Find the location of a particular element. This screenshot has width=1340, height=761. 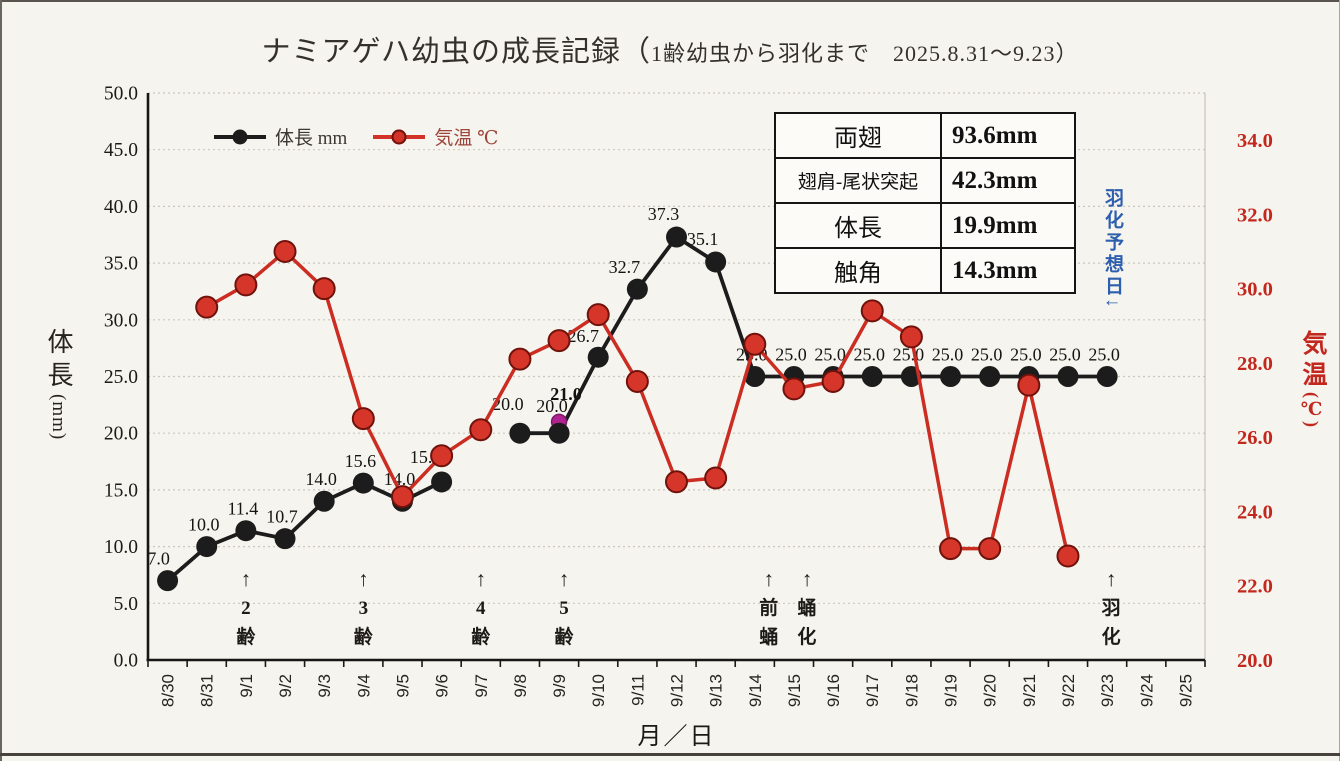

y-left-tick-label: 50.0 is located at coordinates (121, 94).